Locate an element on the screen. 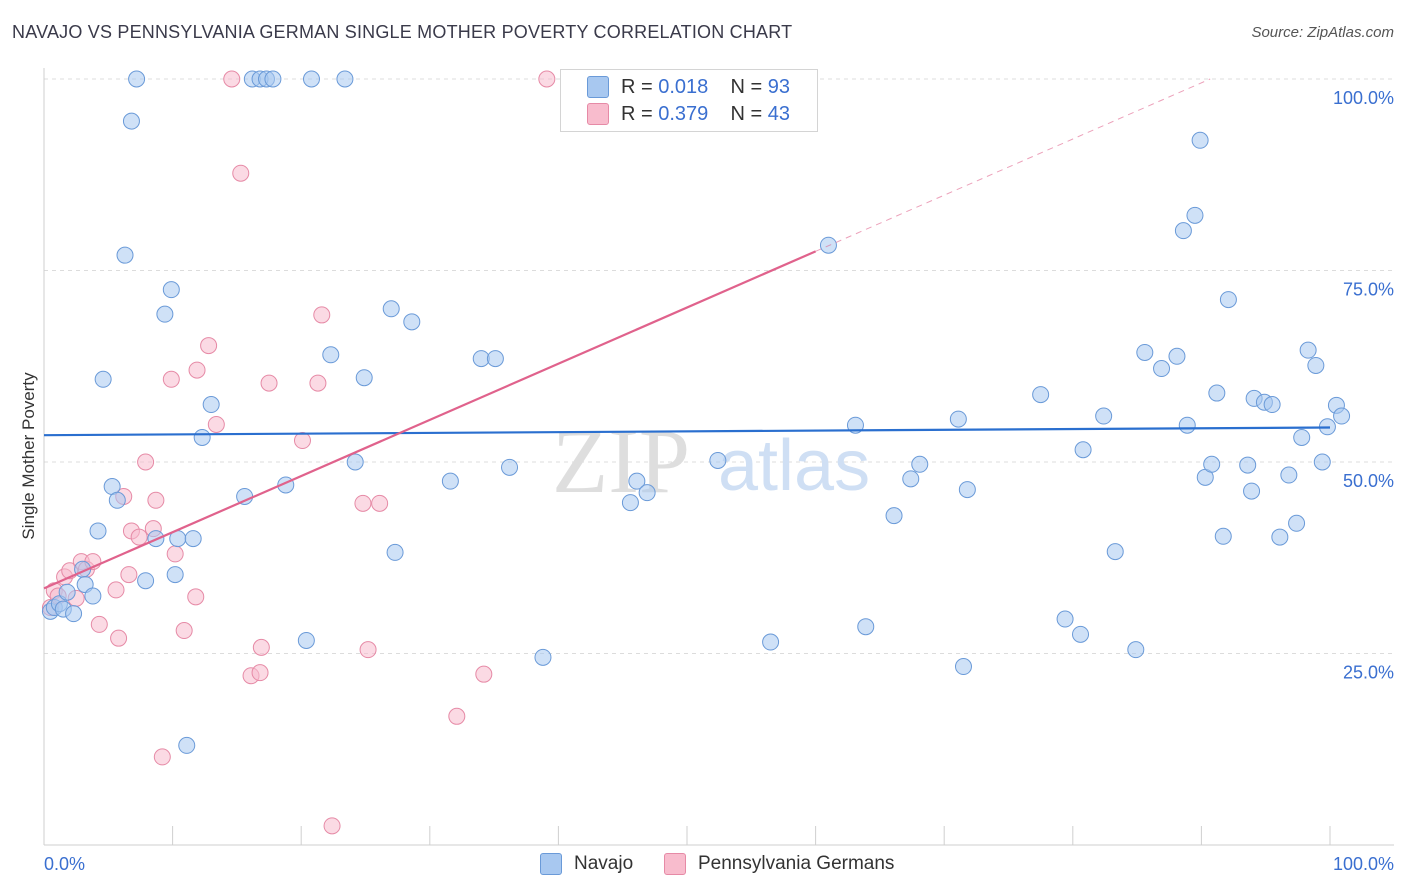 The width and height of the screenshot is (1406, 892). legend-r-value-pg: 0.379 is located at coordinates (683, 113).